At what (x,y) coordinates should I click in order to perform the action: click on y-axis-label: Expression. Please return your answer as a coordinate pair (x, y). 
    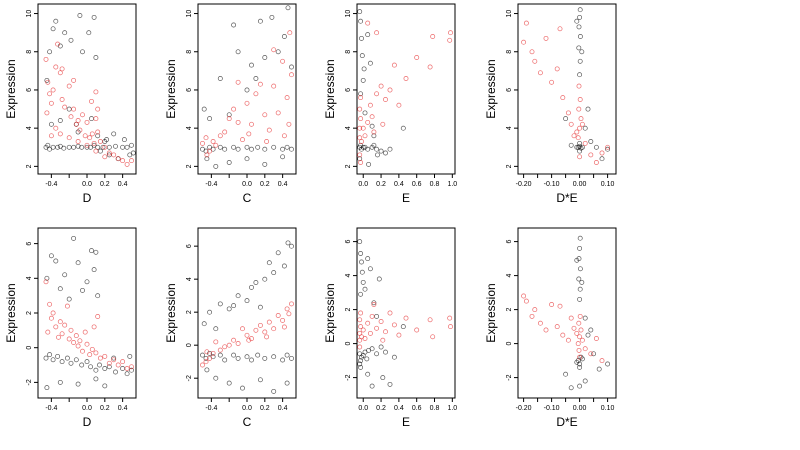
    Looking at the image, I should click on (491, 88).